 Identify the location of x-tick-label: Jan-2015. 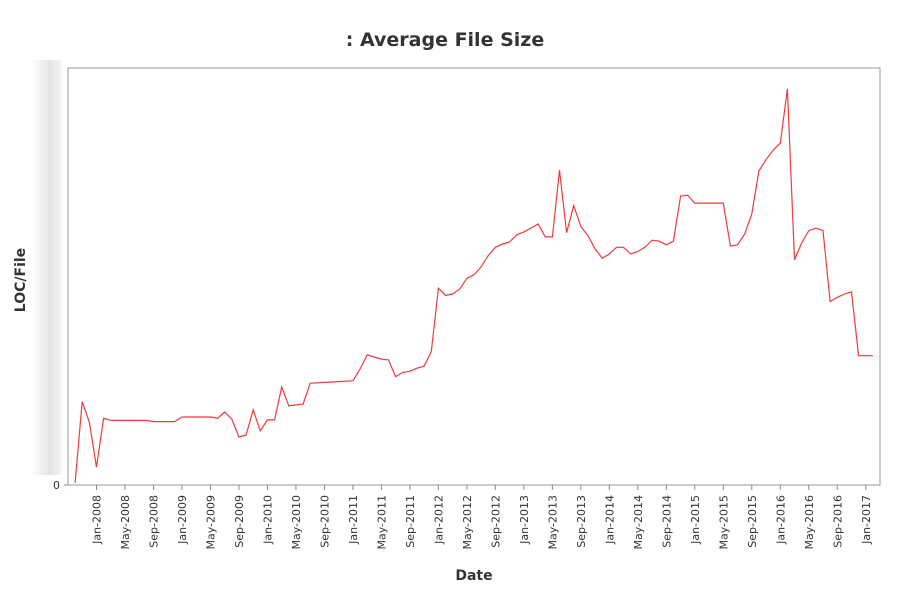
(695, 520).